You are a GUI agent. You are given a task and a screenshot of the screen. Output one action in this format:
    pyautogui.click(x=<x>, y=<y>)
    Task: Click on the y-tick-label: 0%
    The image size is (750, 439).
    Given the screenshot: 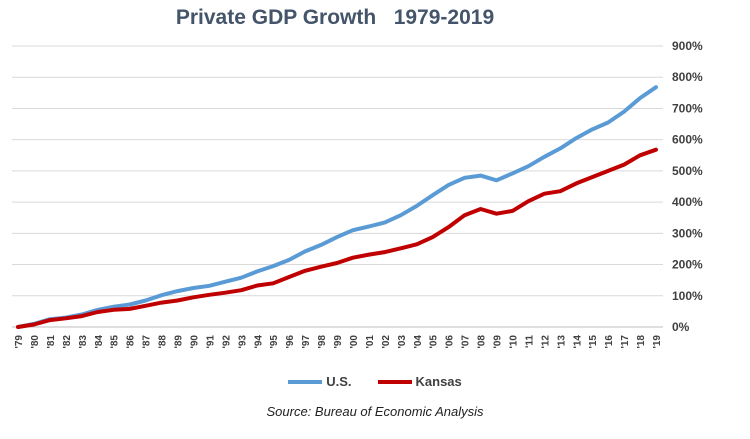 What is the action you would take?
    pyautogui.click(x=681, y=327)
    